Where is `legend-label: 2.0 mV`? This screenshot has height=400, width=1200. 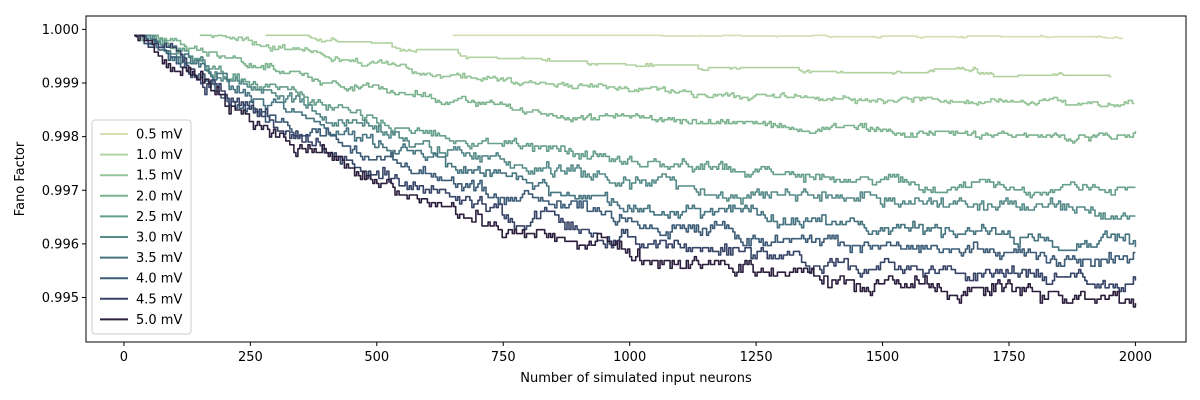
legend-label: 2.0 mV is located at coordinates (159, 196).